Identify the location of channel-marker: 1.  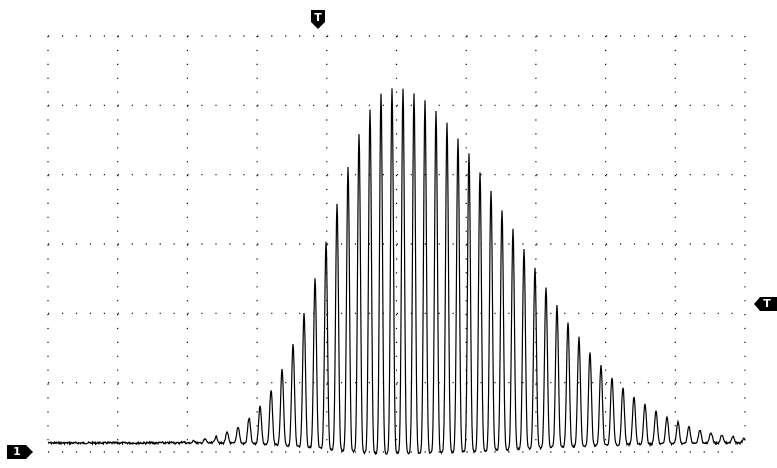
(20, 452).